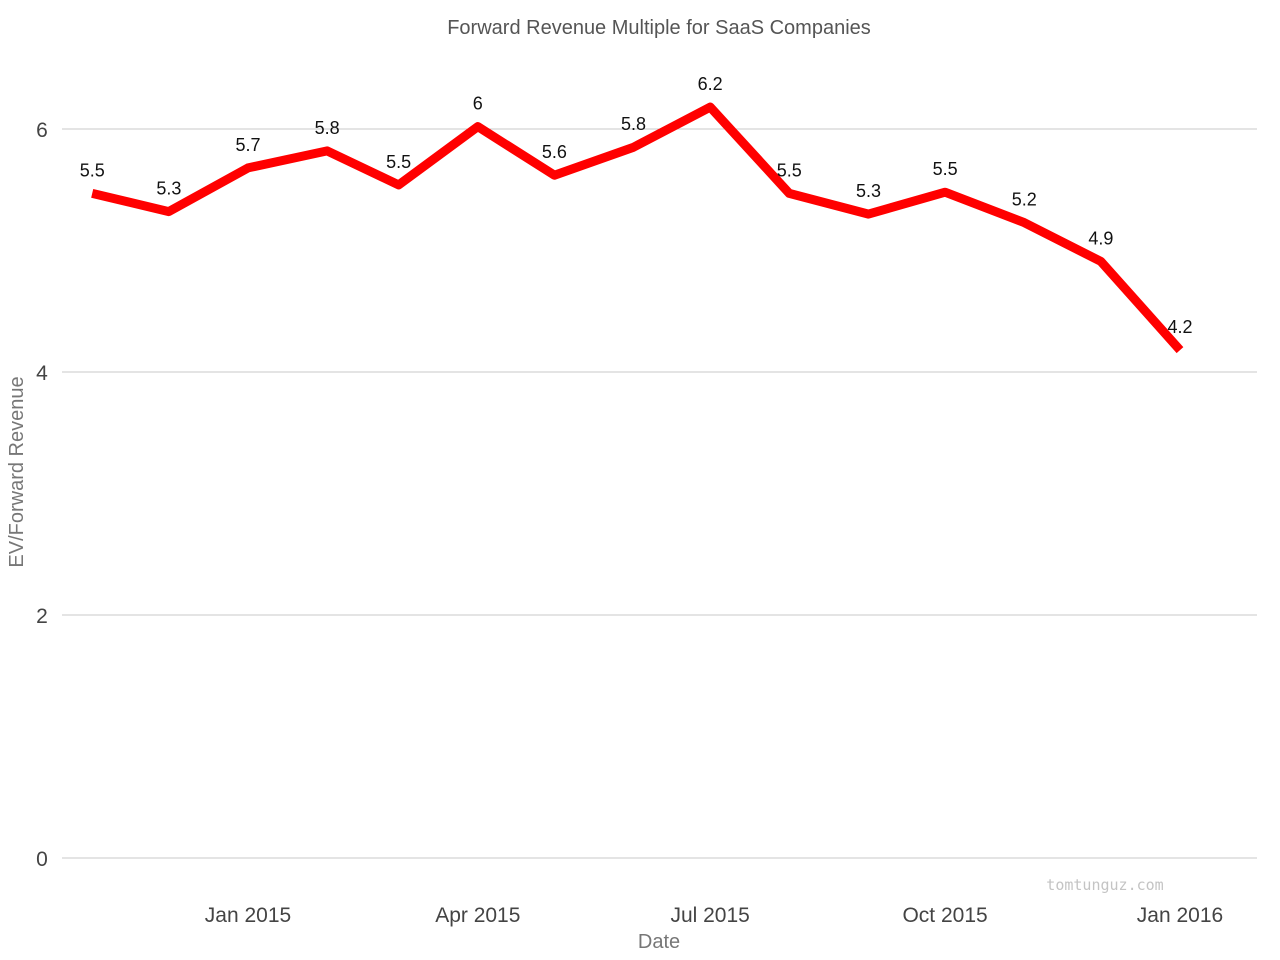 This screenshot has width=1280, height=960. What do you see at coordinates (247, 145) in the screenshot?
I see `data-label: 5.7` at bounding box center [247, 145].